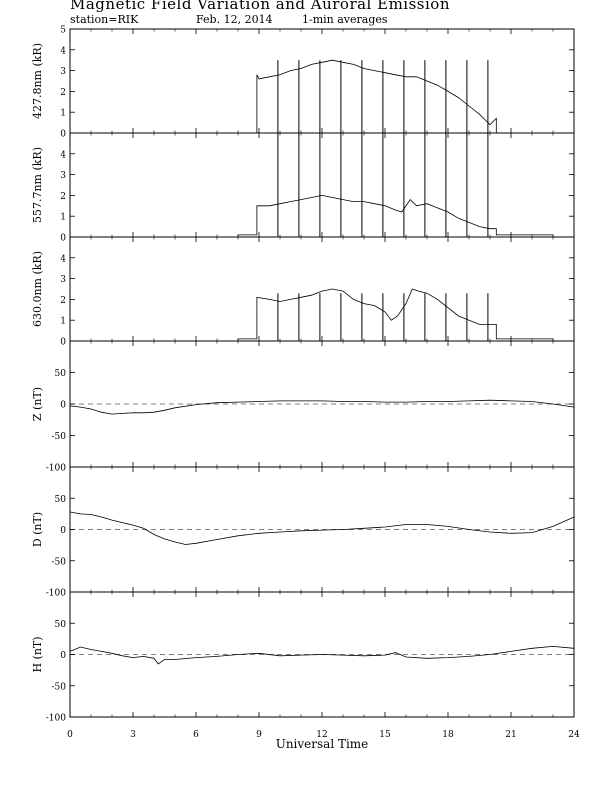  I want to click on y-tick-label: 5, so click(63, 31).